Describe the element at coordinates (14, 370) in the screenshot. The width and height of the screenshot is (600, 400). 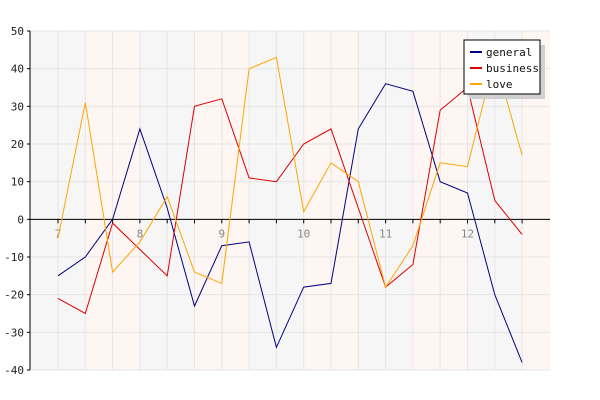
I see `y-tick-label: -40` at that location.